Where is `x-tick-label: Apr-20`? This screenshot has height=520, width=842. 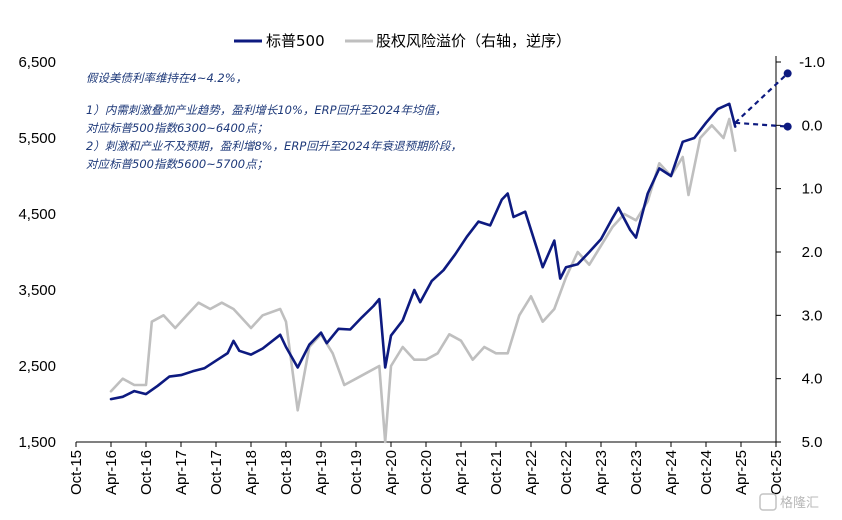 x-tick-label: Apr-20 is located at coordinates (391, 472).